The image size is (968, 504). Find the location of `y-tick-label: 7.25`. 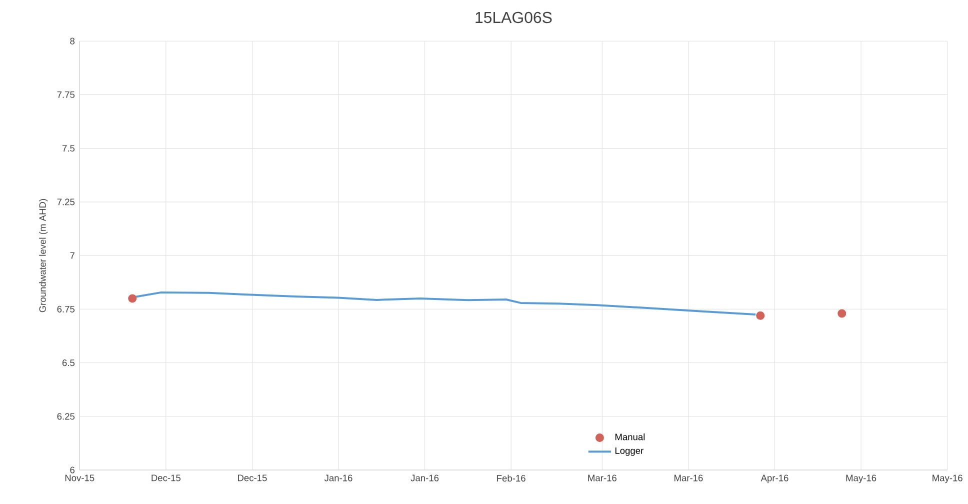

y-tick-label: 7.25 is located at coordinates (66, 202).